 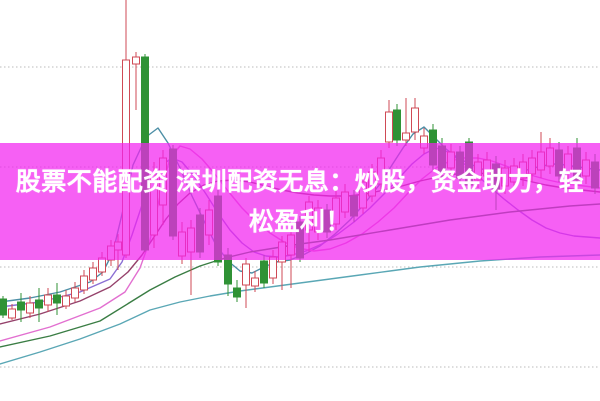 What do you see at coordinates (299, 221) in the screenshot?
I see `promo-text-line2: 松盈利！` at bounding box center [299, 221].